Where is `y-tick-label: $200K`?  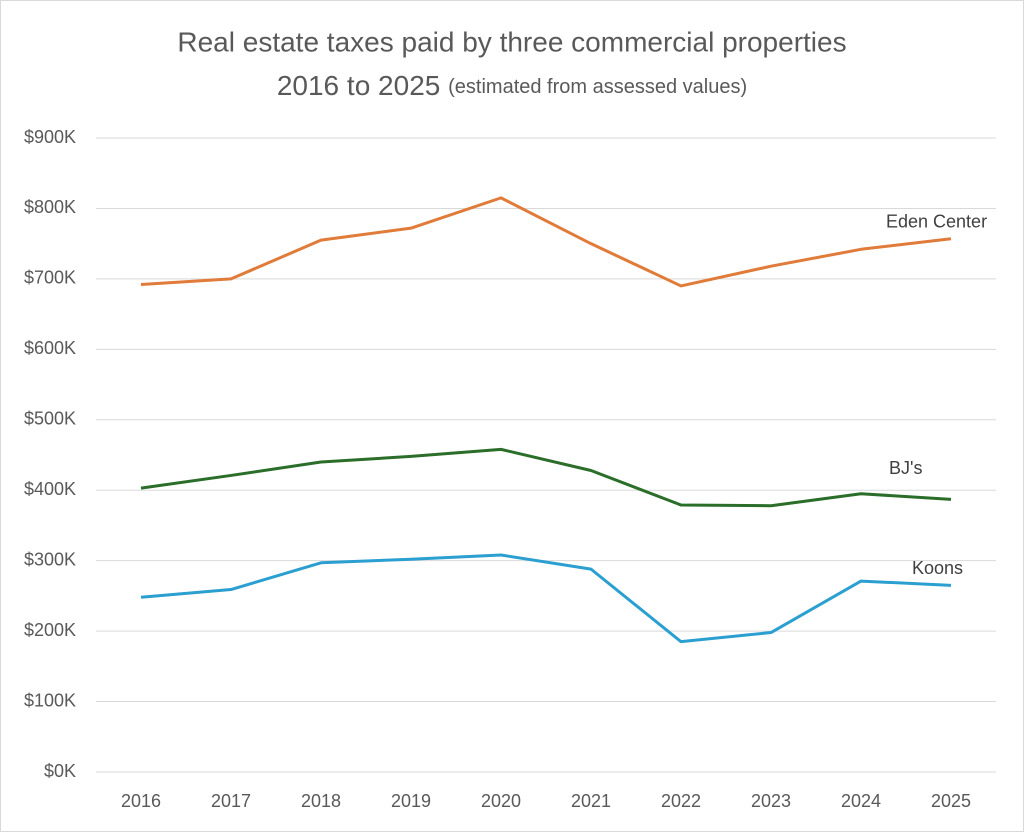 y-tick-label: $200K is located at coordinates (50, 630).